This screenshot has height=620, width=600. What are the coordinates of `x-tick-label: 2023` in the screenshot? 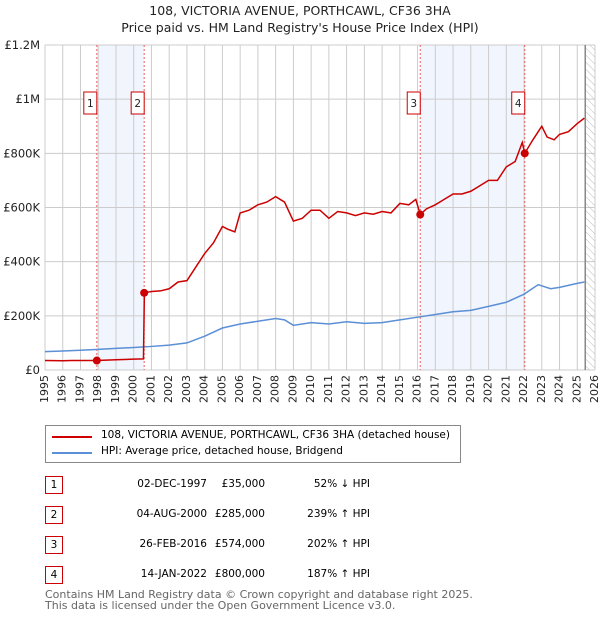 It's located at (541, 389).